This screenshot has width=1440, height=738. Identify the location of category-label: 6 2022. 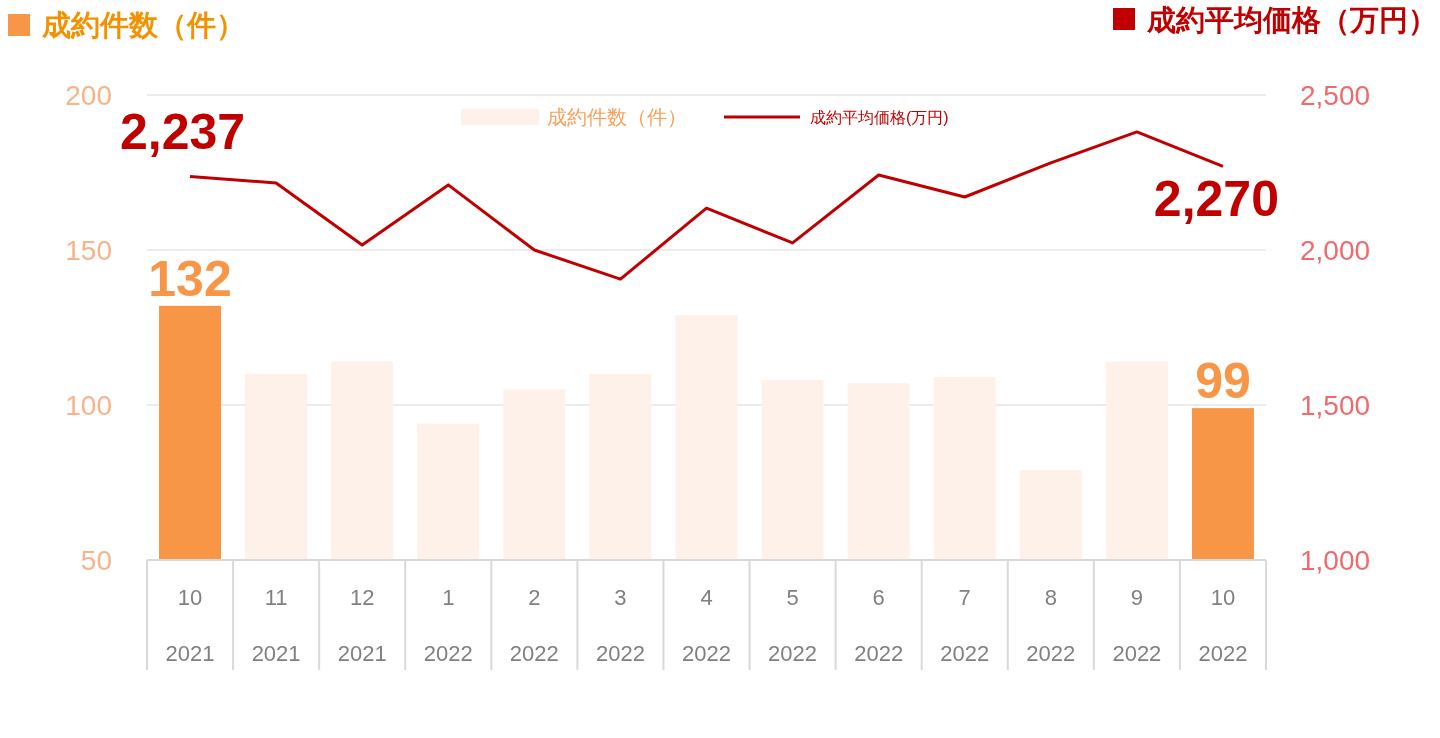
(879, 625).